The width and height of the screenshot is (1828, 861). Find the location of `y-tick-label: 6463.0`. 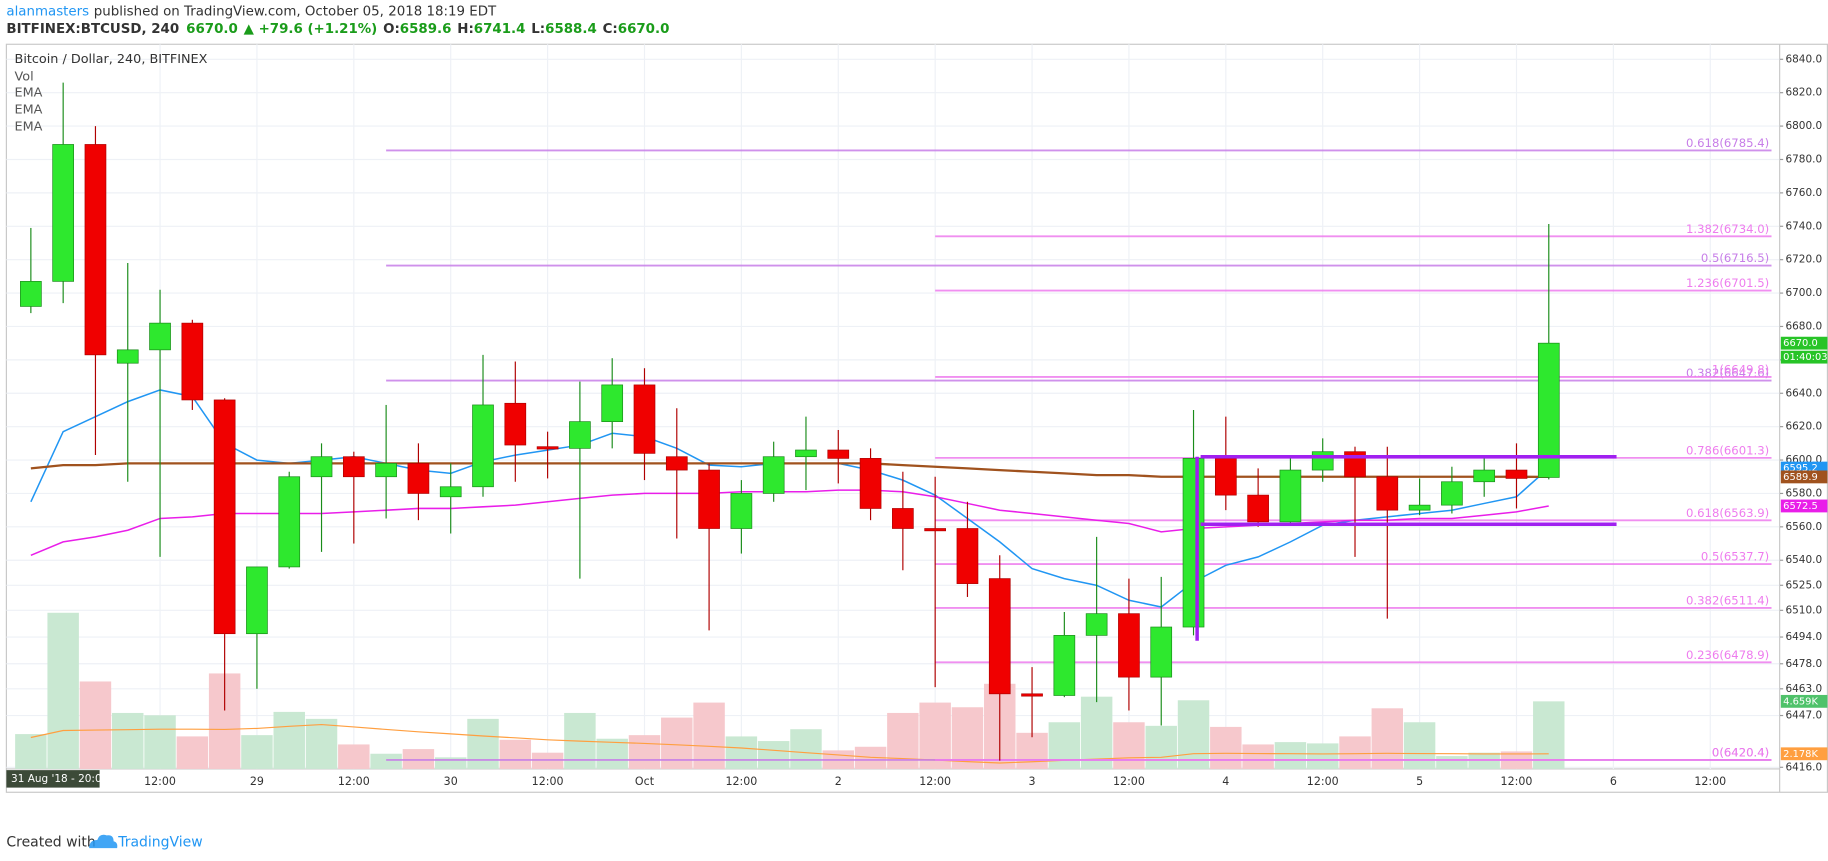

y-tick-label: 6463.0 is located at coordinates (1803, 689).